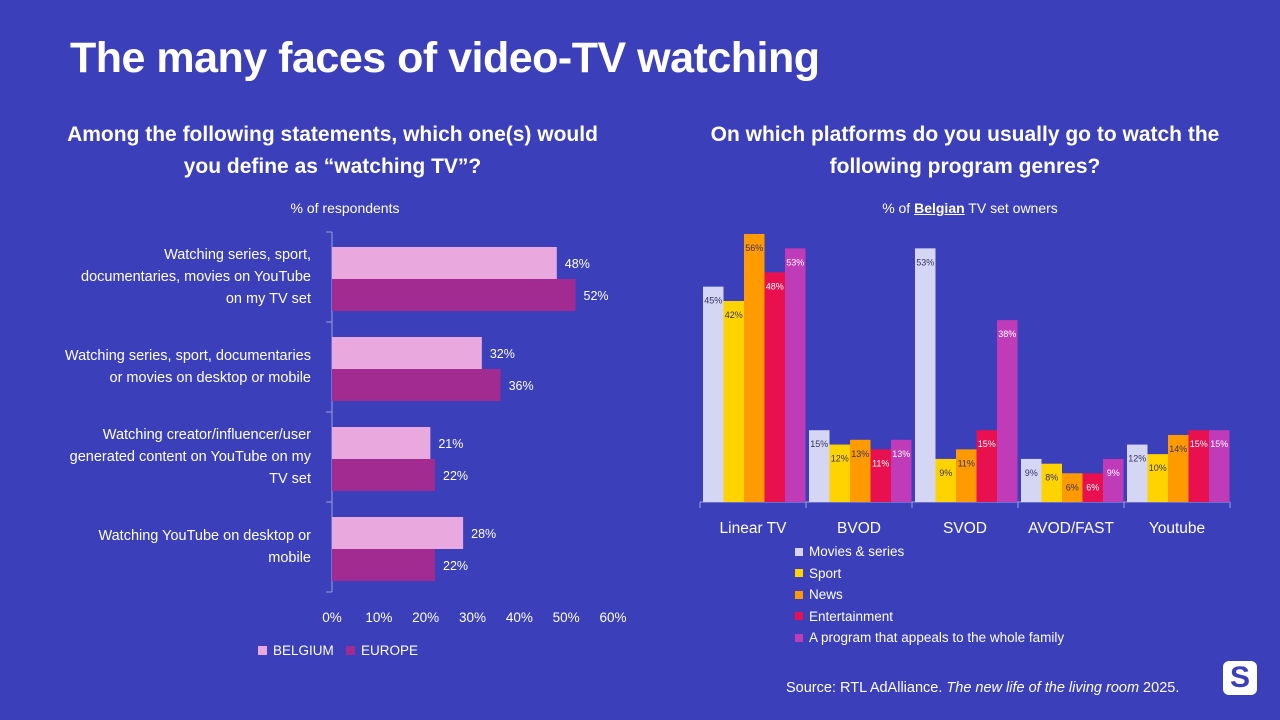 The height and width of the screenshot is (720, 1280). Describe the element at coordinates (1007, 334) in the screenshot. I see `right-bar-value-label: 38%` at that location.